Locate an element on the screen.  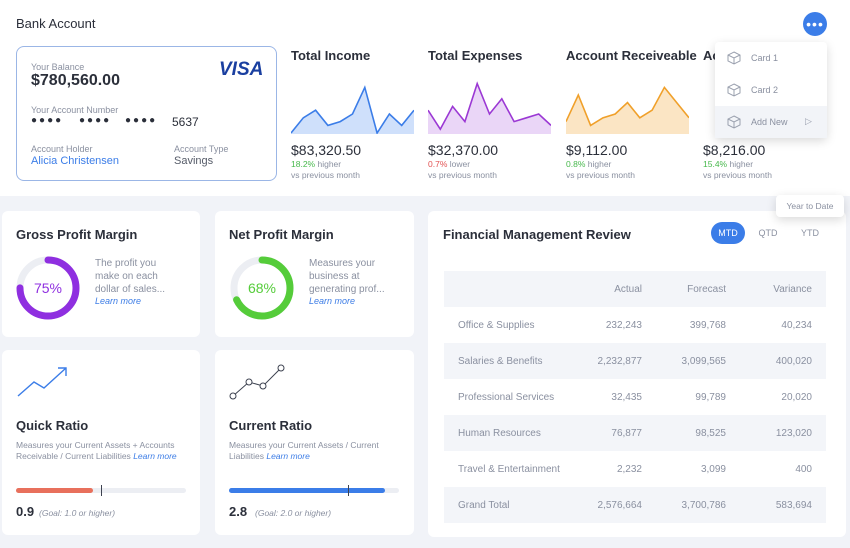
current-ratio-bar-fill is located at coordinates (307, 490).